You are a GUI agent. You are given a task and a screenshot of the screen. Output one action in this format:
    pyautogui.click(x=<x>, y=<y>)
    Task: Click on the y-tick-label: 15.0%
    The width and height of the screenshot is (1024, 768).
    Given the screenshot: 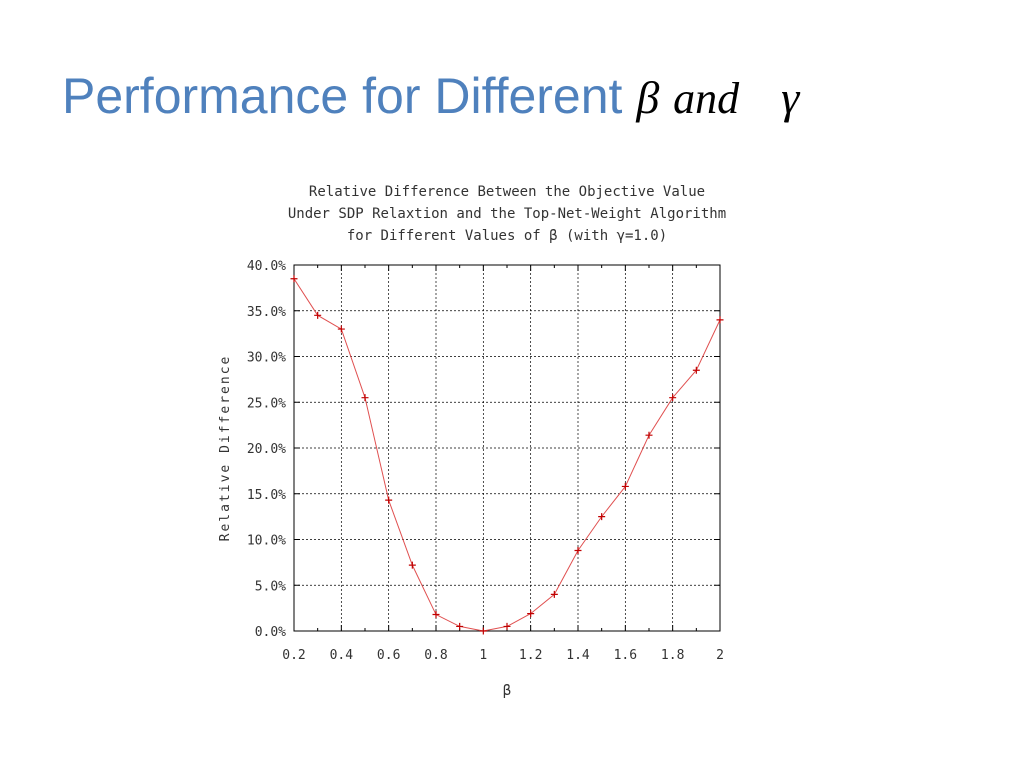 What is the action you would take?
    pyautogui.click(x=266, y=495)
    